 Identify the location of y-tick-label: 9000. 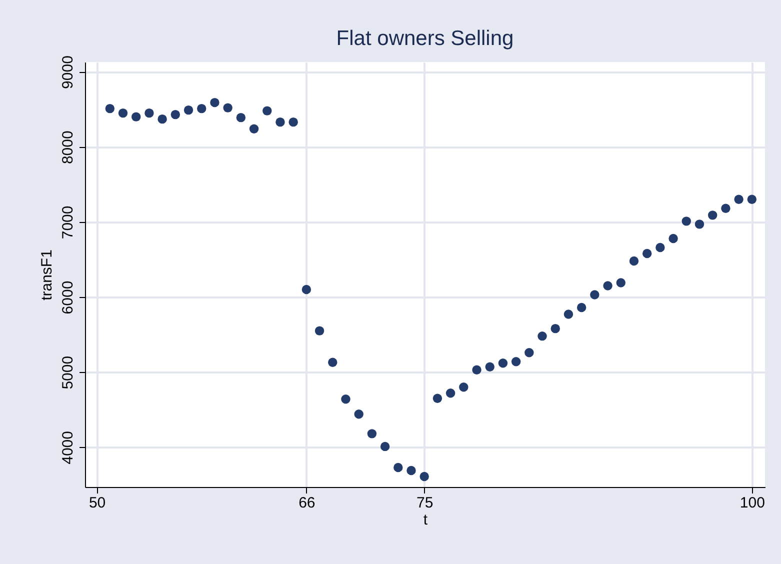
(68, 72).